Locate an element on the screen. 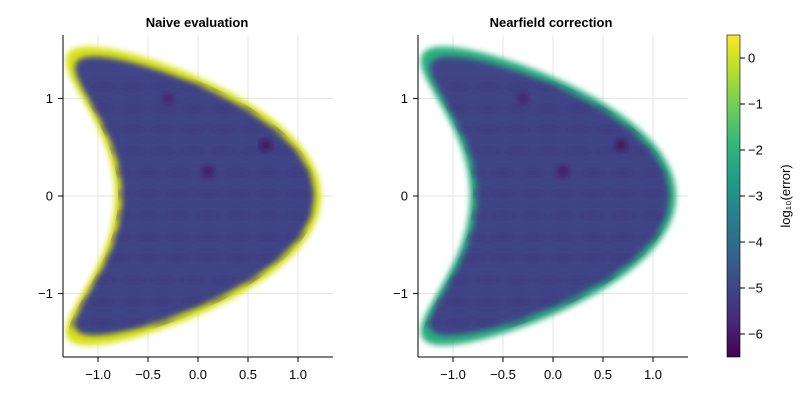 This screenshot has width=800, height=405. colorbar-tick-label: −6 is located at coordinates (755, 334).